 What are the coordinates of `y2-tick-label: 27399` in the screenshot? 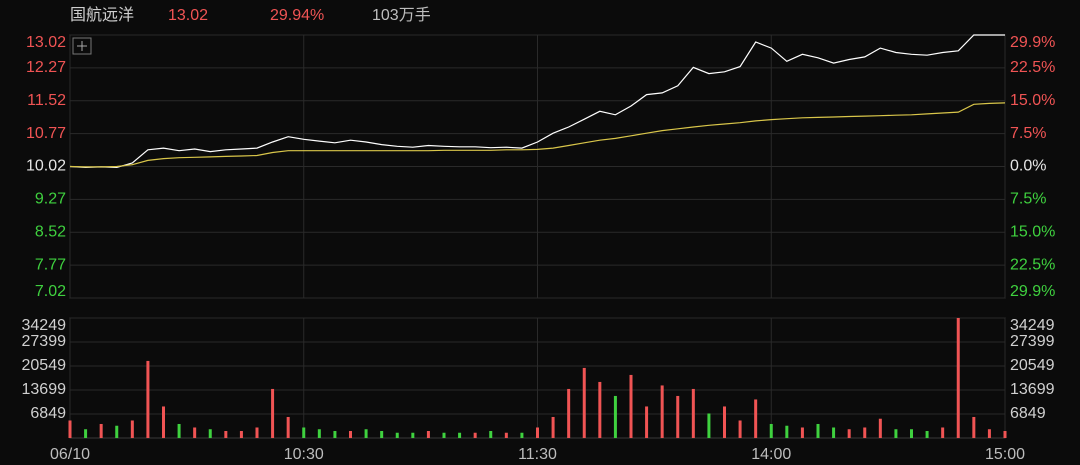 It's located at (1032, 341).